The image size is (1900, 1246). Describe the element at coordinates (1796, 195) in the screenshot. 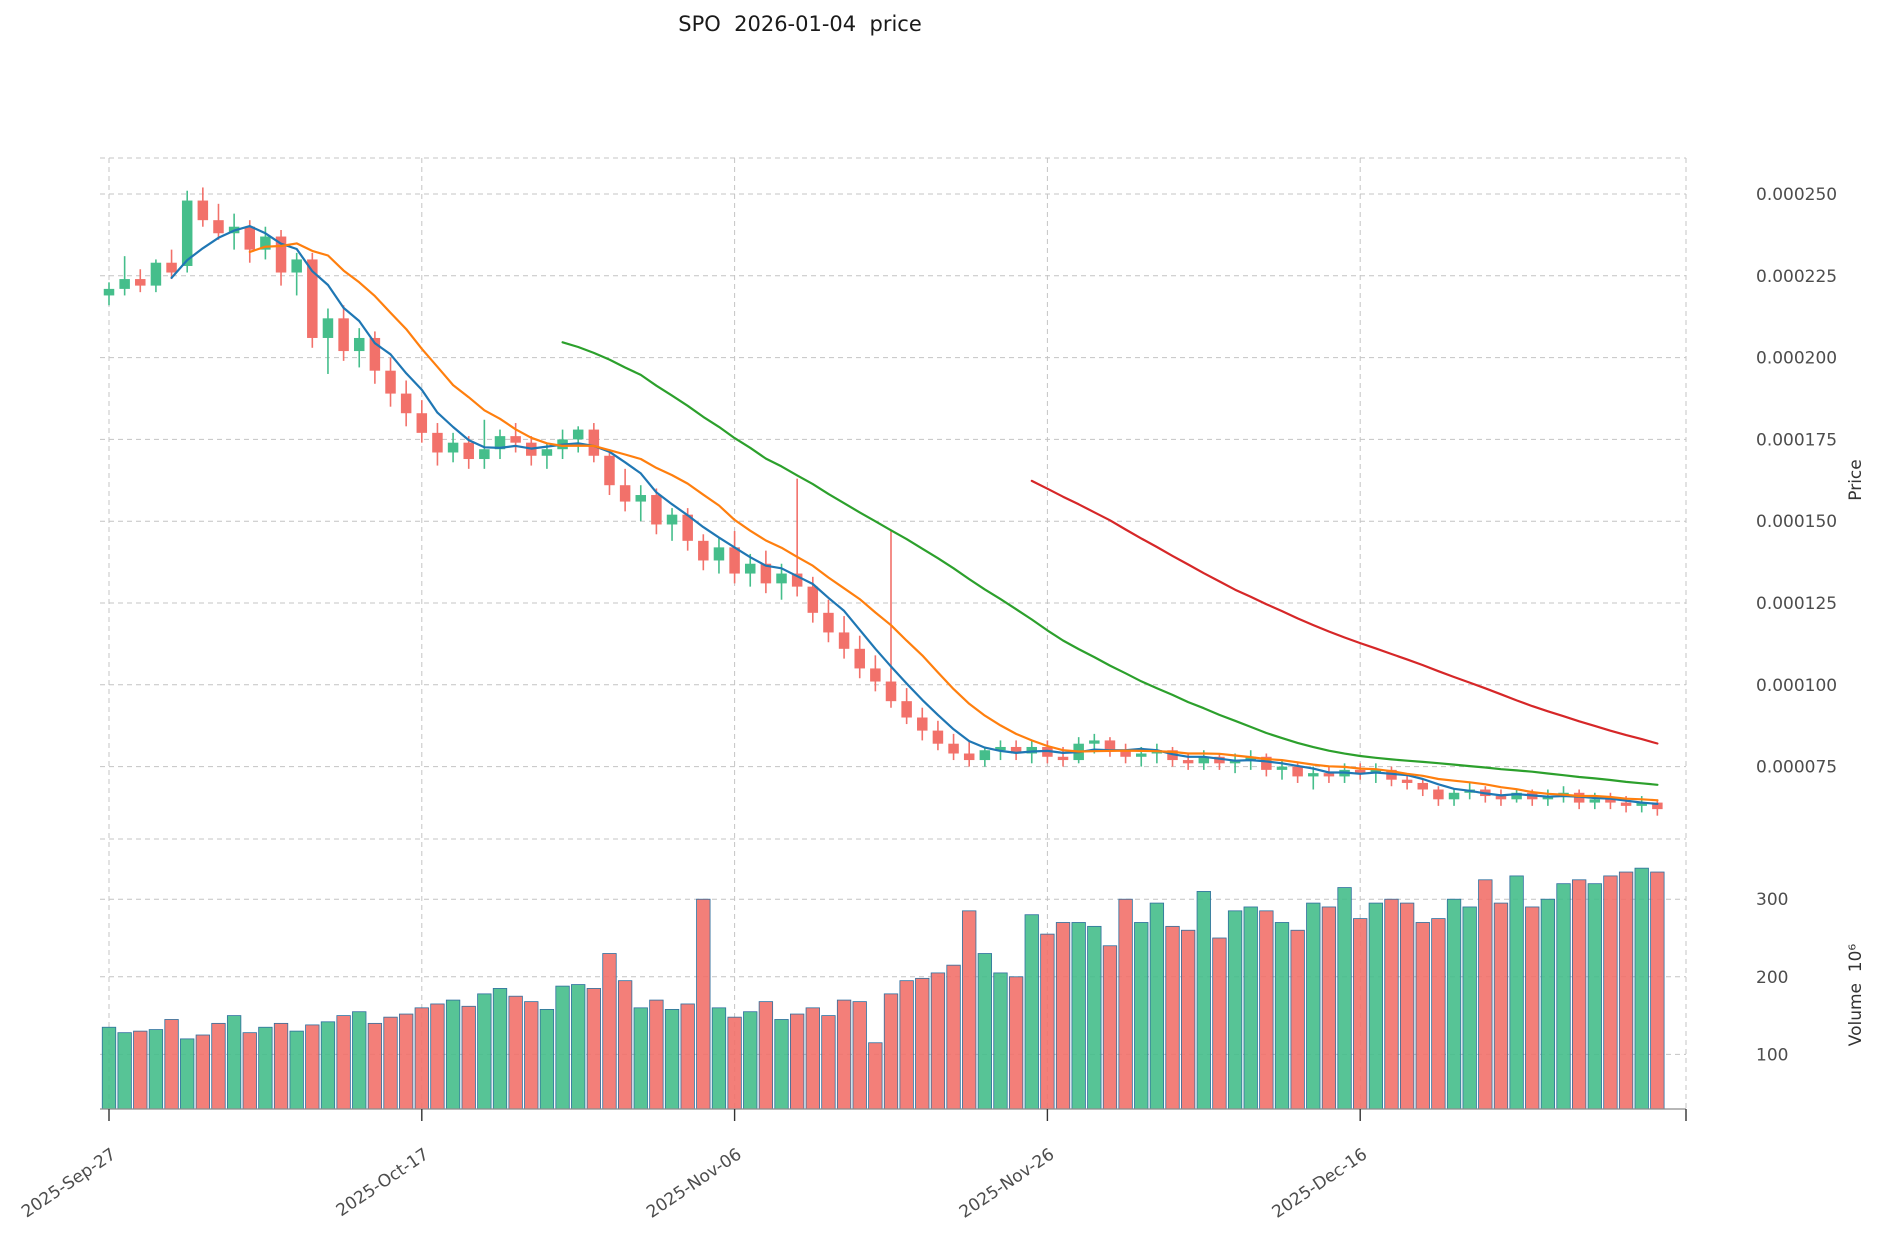

I see `price-tick-label: 0.000250` at that location.